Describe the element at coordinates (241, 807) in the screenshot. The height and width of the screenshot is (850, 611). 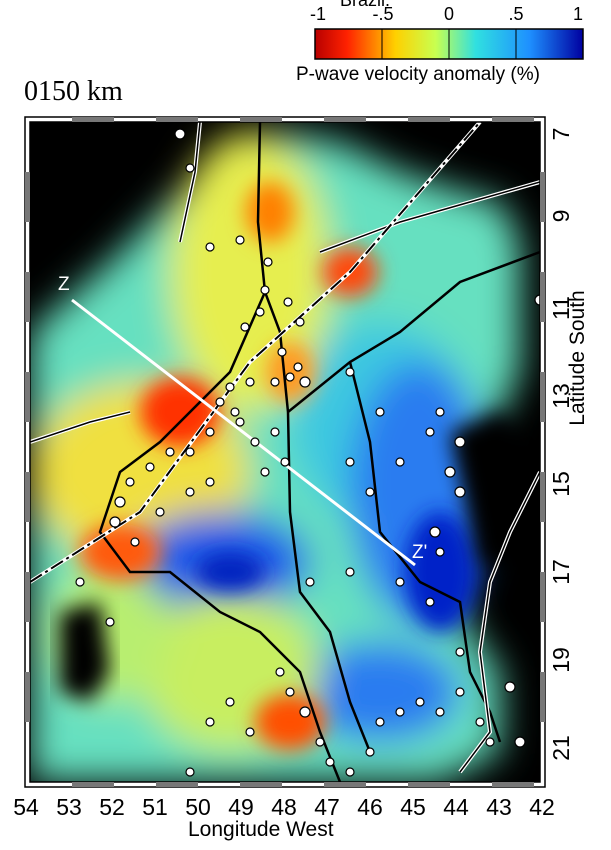
I see `longitude-tick: 49` at that location.